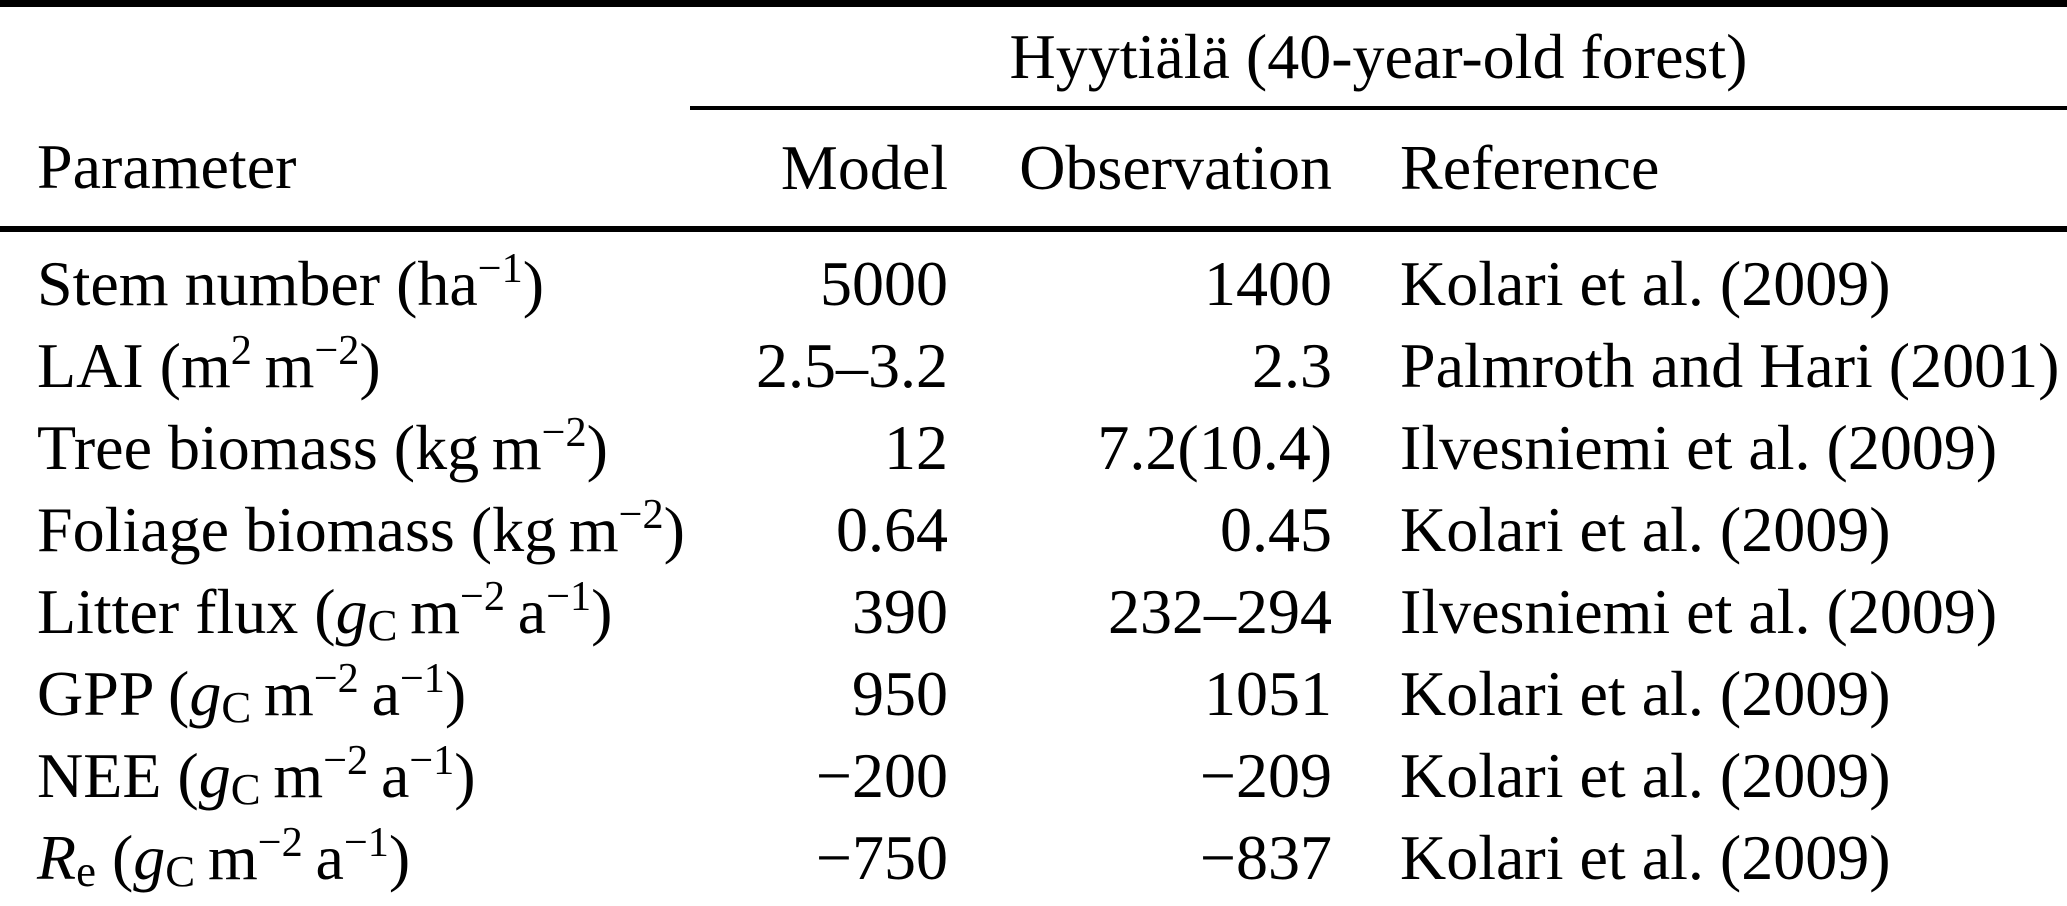 The width and height of the screenshot is (2067, 906). What do you see at coordinates (884, 283) in the screenshot?
I see `model-value: 5000` at bounding box center [884, 283].